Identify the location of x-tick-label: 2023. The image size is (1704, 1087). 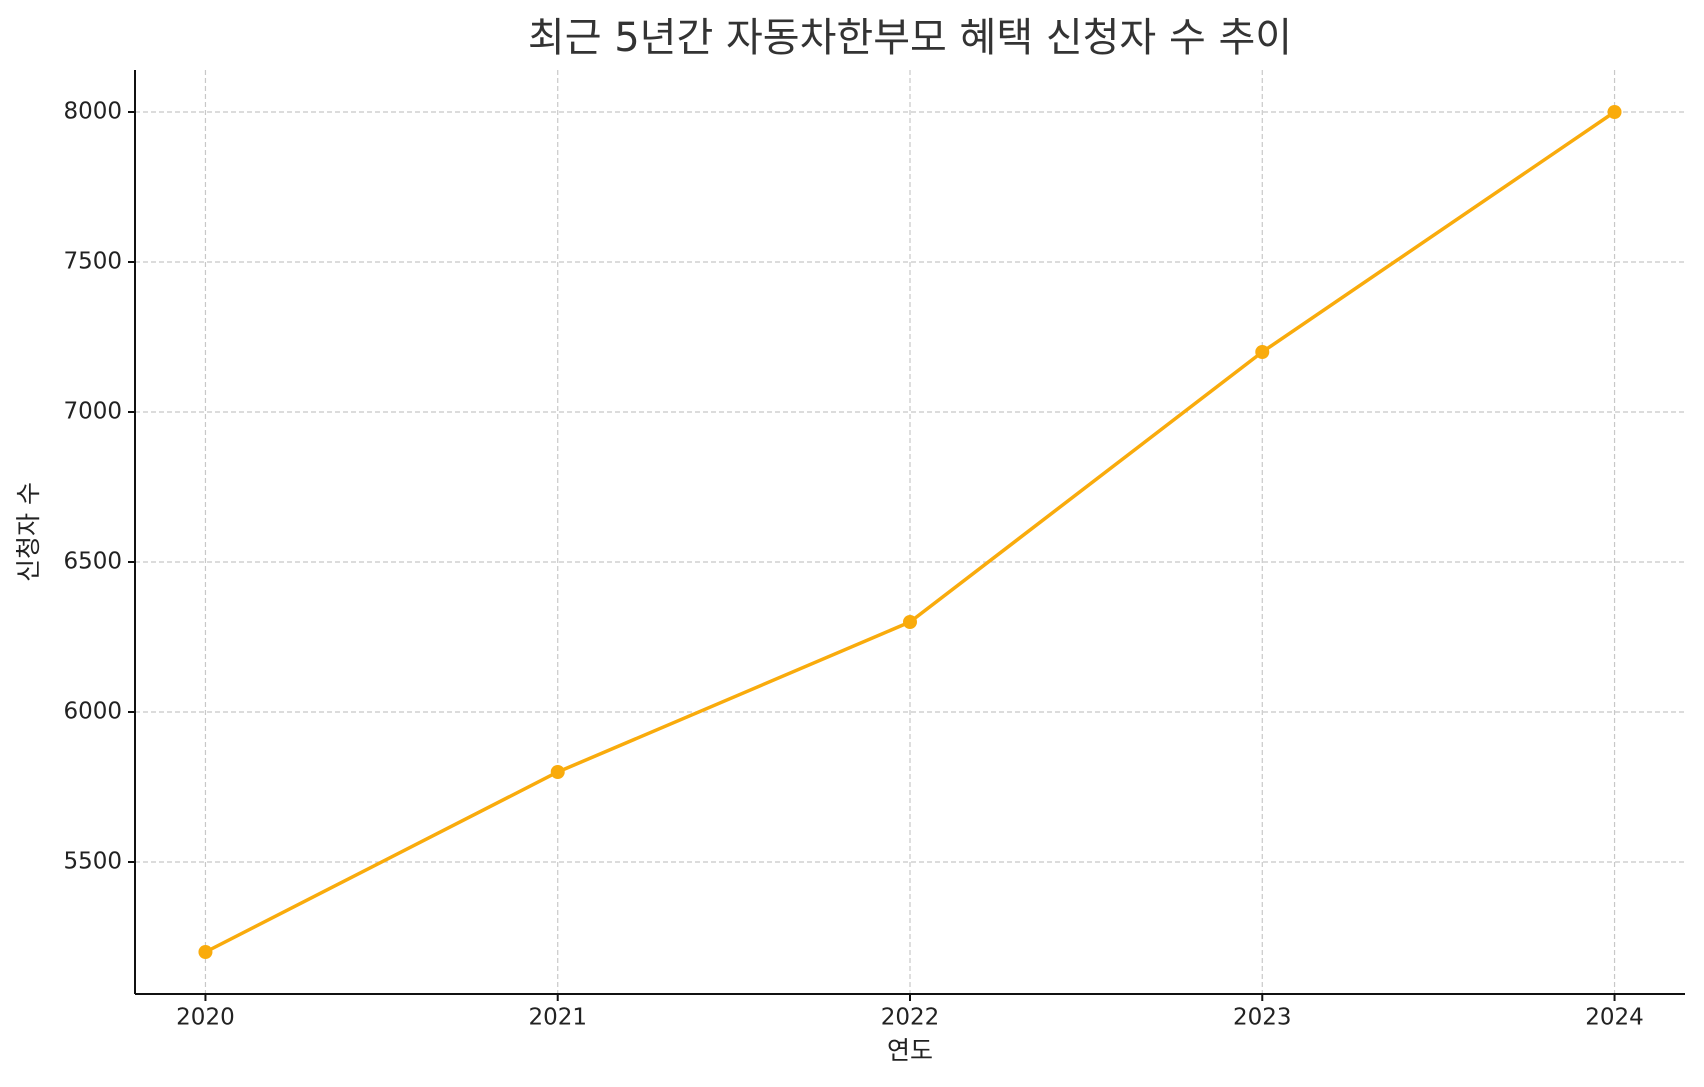
(1262, 1018).